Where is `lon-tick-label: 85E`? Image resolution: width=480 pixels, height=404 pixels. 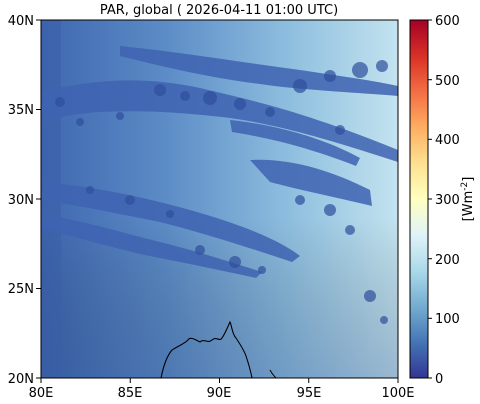
lon-tick-label: 85E is located at coordinates (130, 393).